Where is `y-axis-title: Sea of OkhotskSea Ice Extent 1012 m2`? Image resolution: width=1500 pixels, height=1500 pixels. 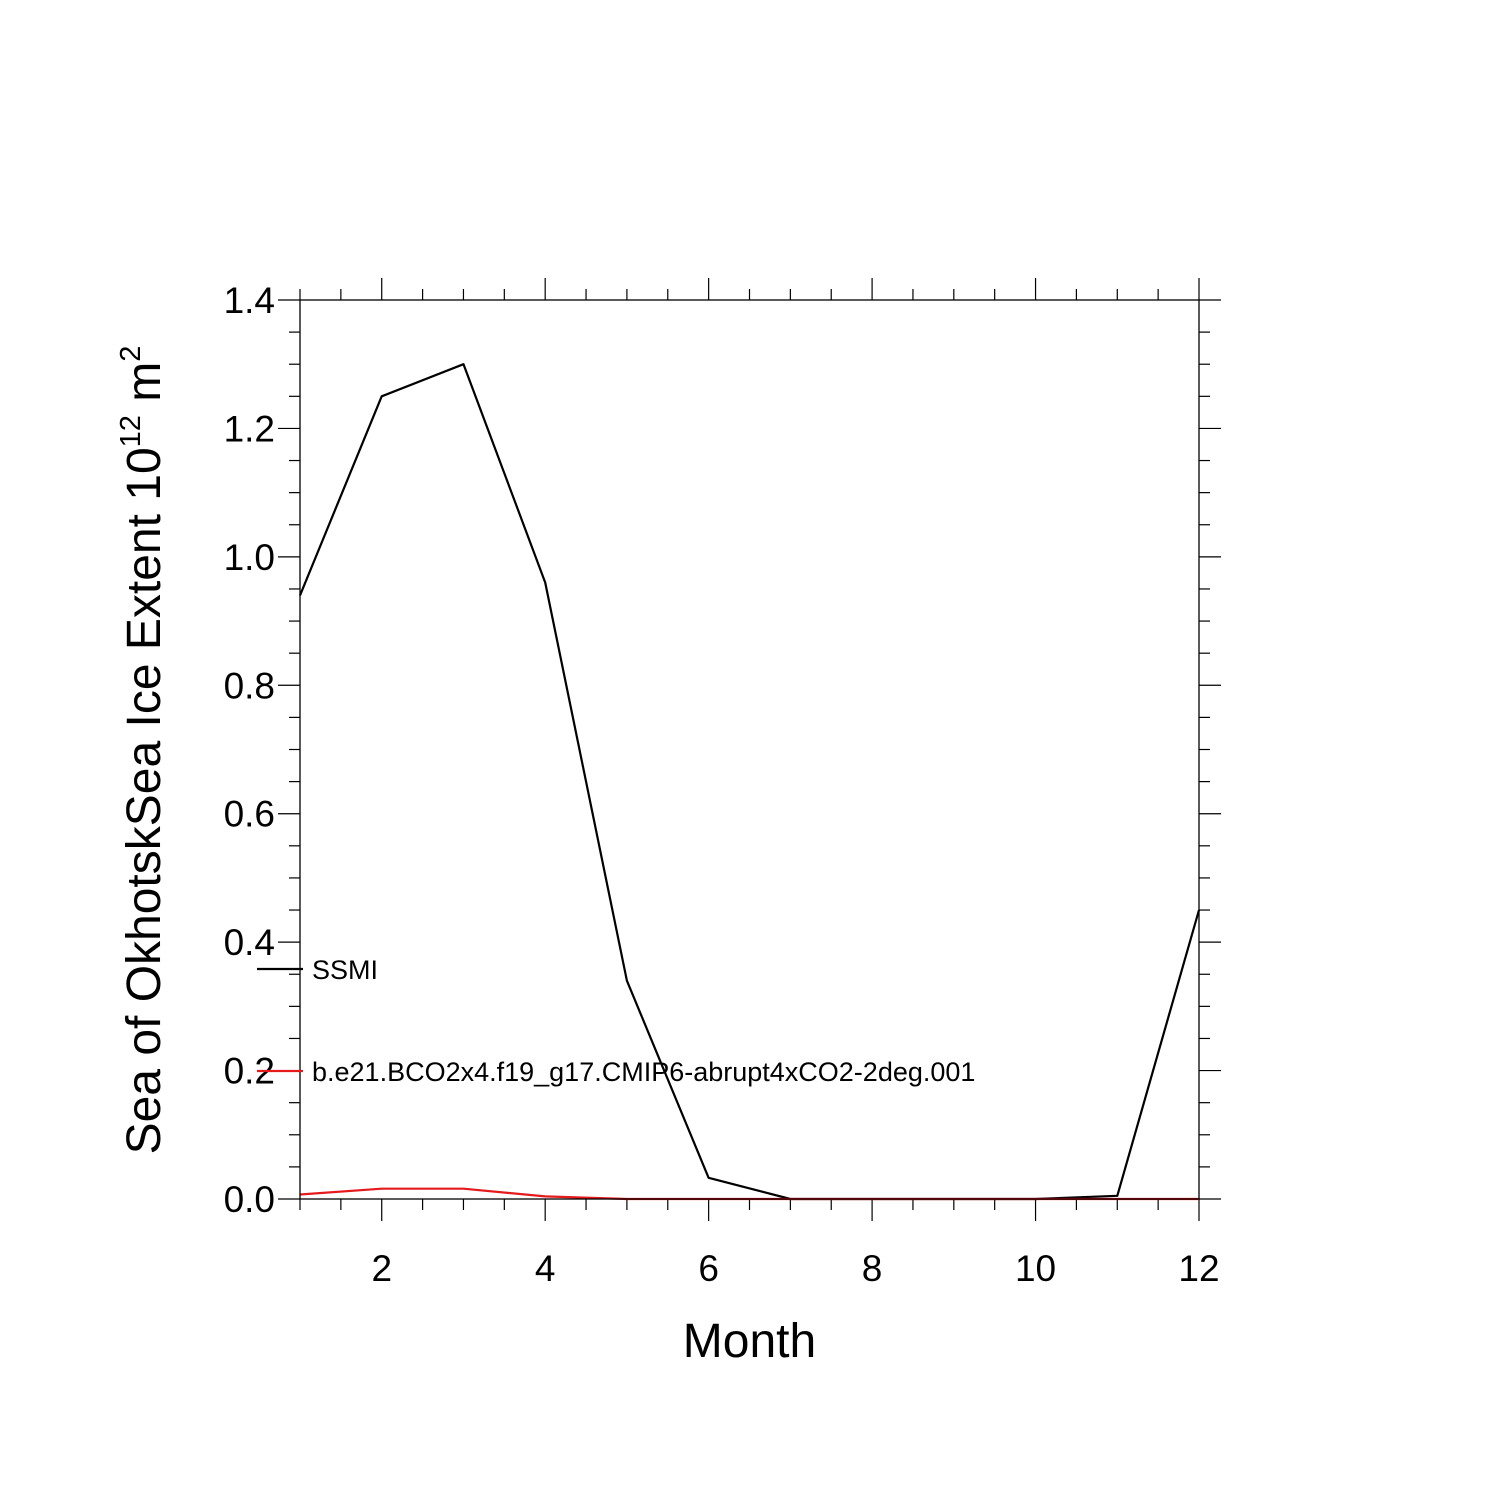 y-axis-title: Sea of OkhotskSea Ice Extent 1012 m2 is located at coordinates (143, 750).